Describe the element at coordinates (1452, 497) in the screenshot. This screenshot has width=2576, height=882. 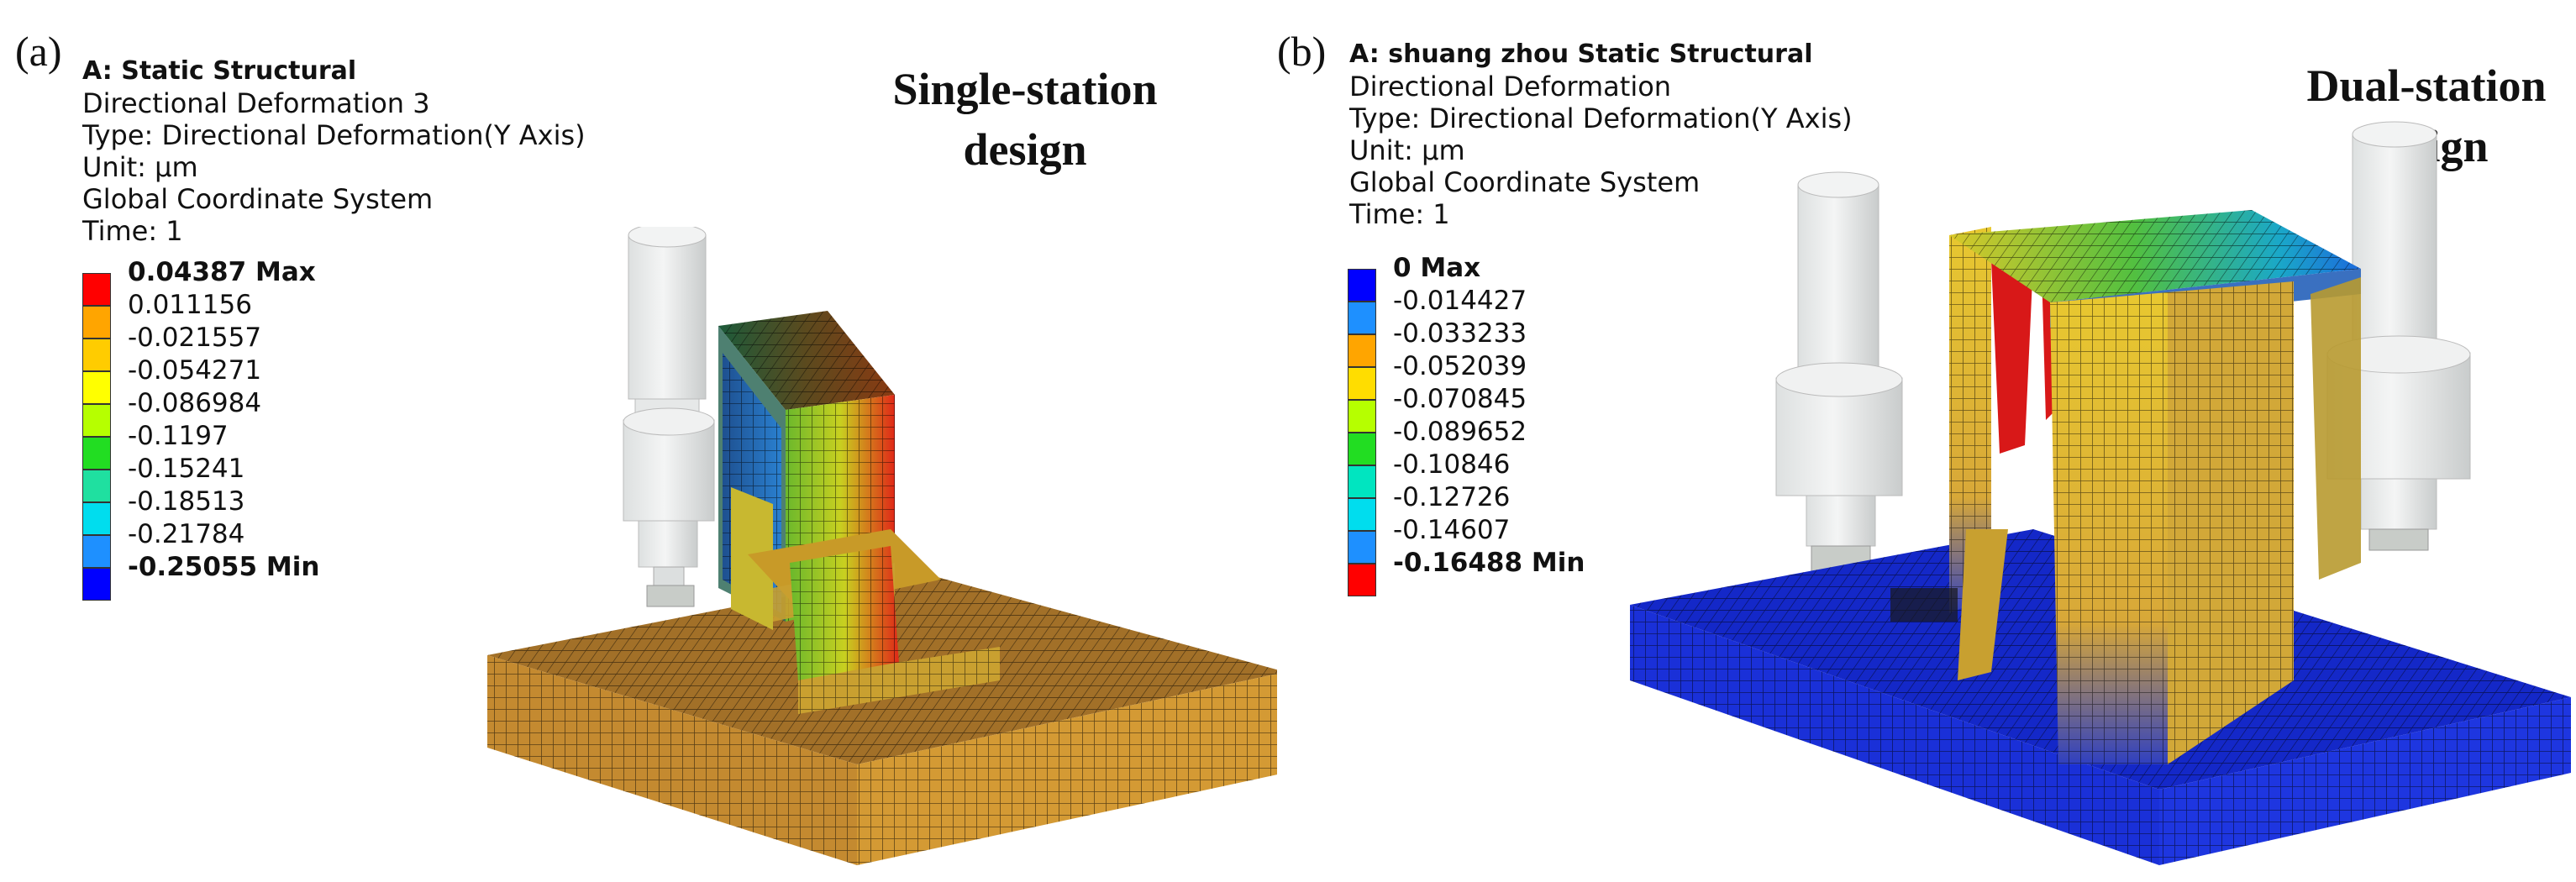
I see `legend-value: -0.12726` at that location.